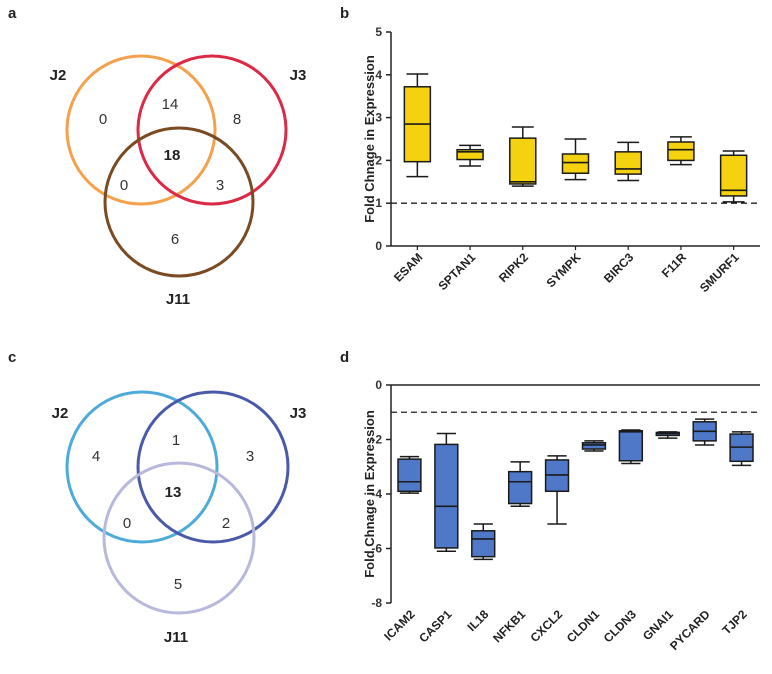  I want to click on venn-count-j2-only: 0, so click(103, 119).